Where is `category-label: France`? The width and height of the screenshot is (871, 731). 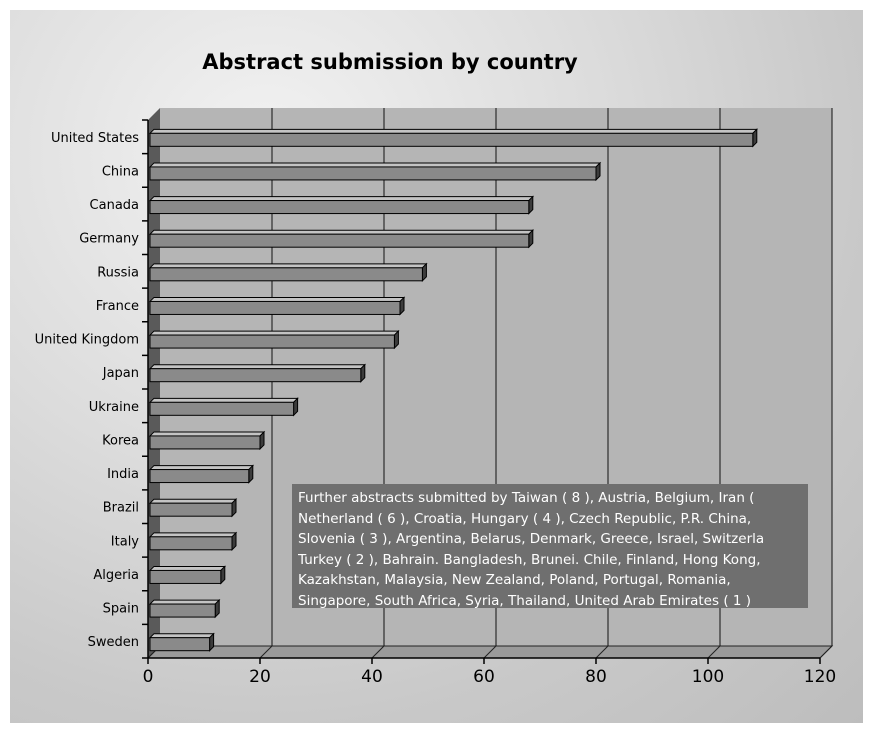
category-label: France is located at coordinates (117, 306).